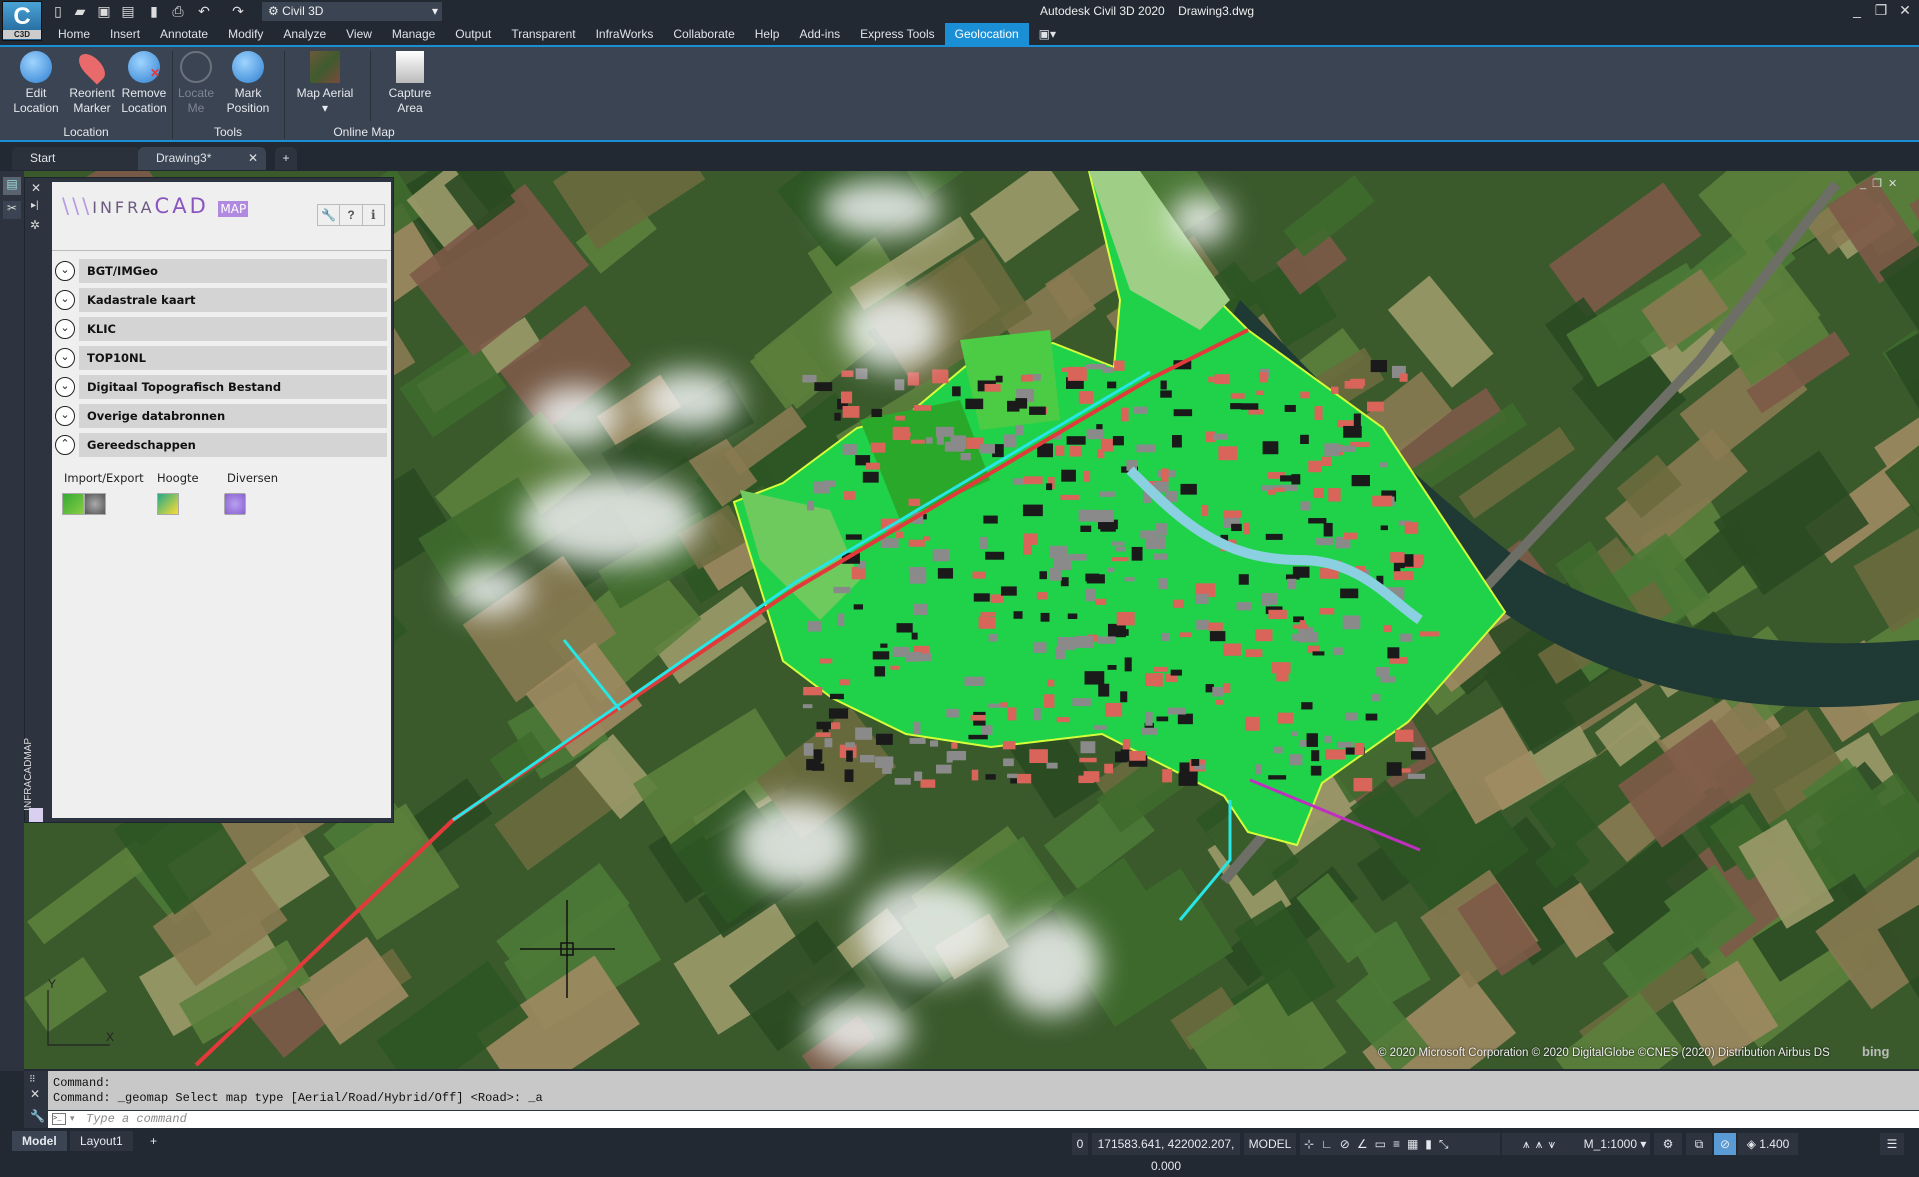 This screenshot has height=1177, width=1919. What do you see at coordinates (101, 1141) in the screenshot?
I see `tab-layout1: Layout1` at bounding box center [101, 1141].